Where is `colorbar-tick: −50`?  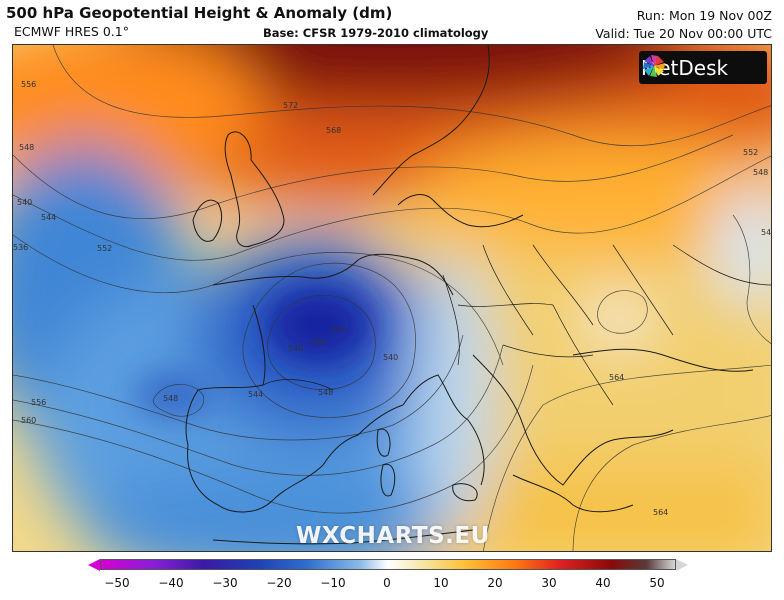
colorbar-tick: −50 is located at coordinates (117, 583).